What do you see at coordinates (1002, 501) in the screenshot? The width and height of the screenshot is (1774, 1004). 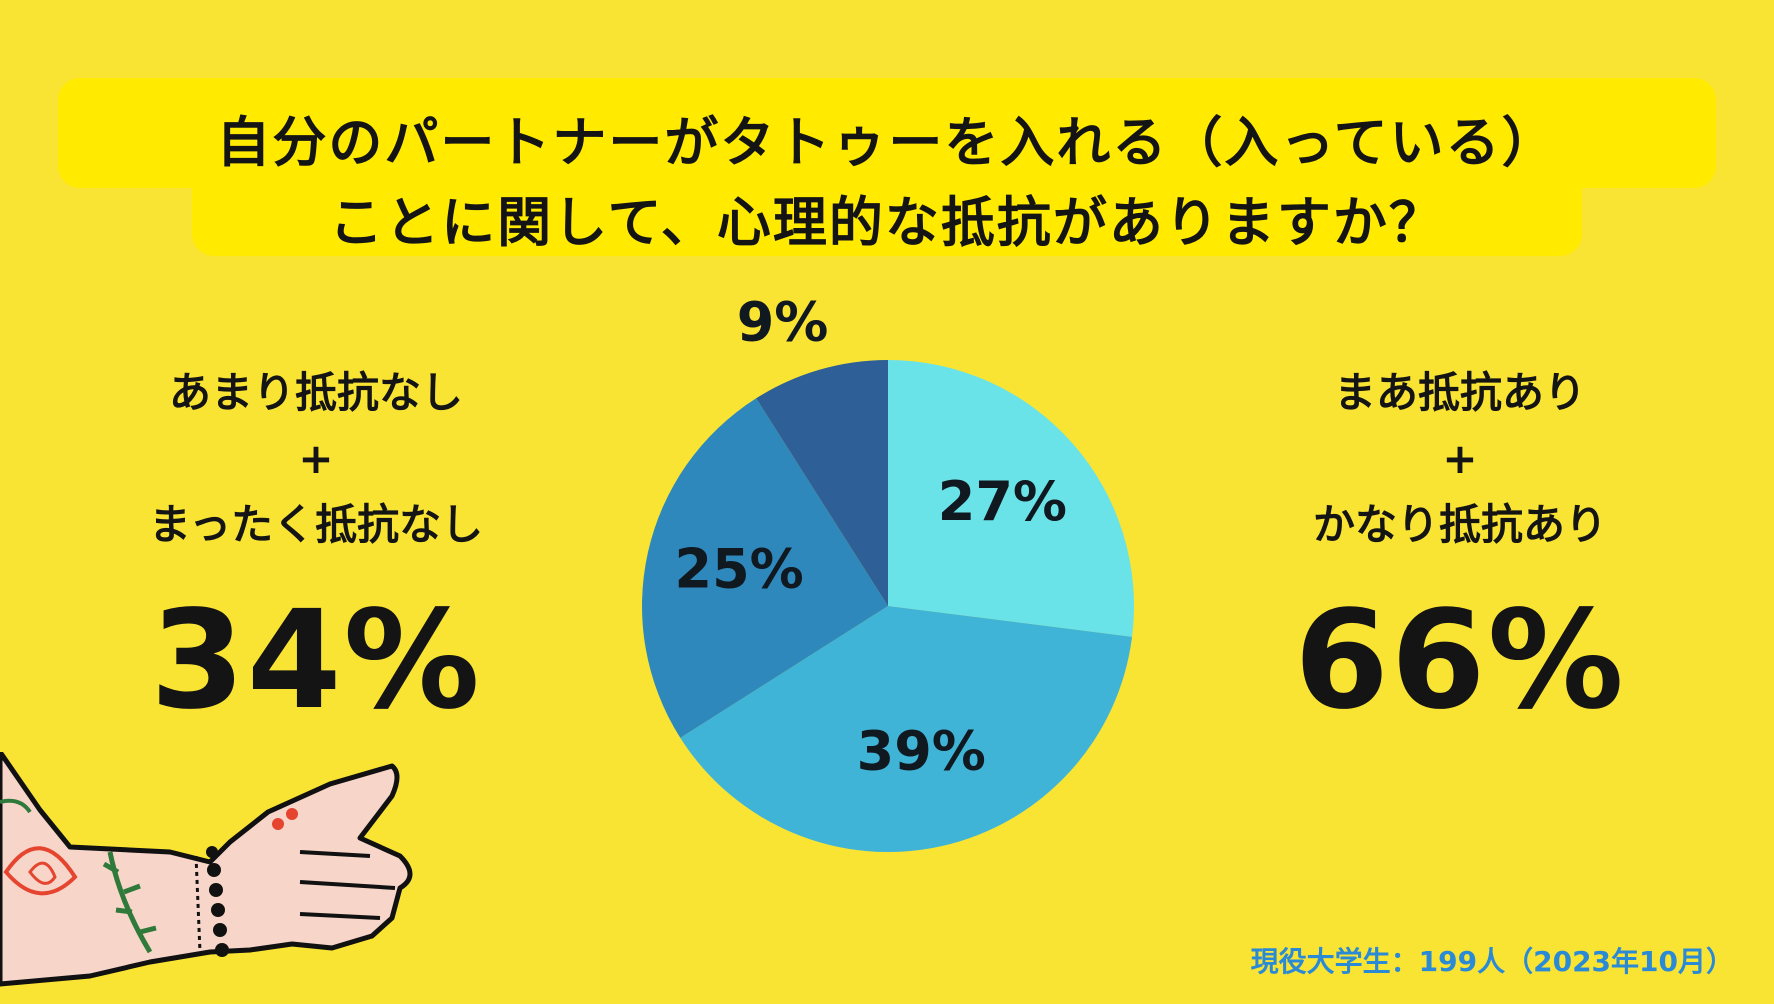 I see `pie-slice-label-0: 27%` at bounding box center [1002, 501].